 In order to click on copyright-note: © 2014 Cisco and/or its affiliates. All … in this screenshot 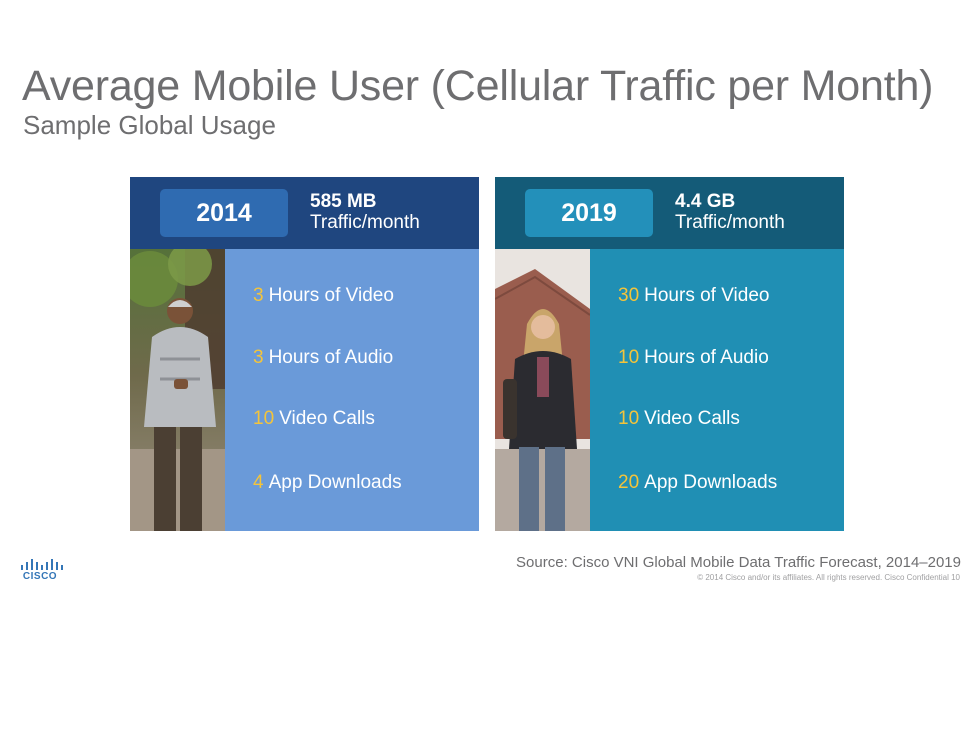, I will do `click(828, 577)`.